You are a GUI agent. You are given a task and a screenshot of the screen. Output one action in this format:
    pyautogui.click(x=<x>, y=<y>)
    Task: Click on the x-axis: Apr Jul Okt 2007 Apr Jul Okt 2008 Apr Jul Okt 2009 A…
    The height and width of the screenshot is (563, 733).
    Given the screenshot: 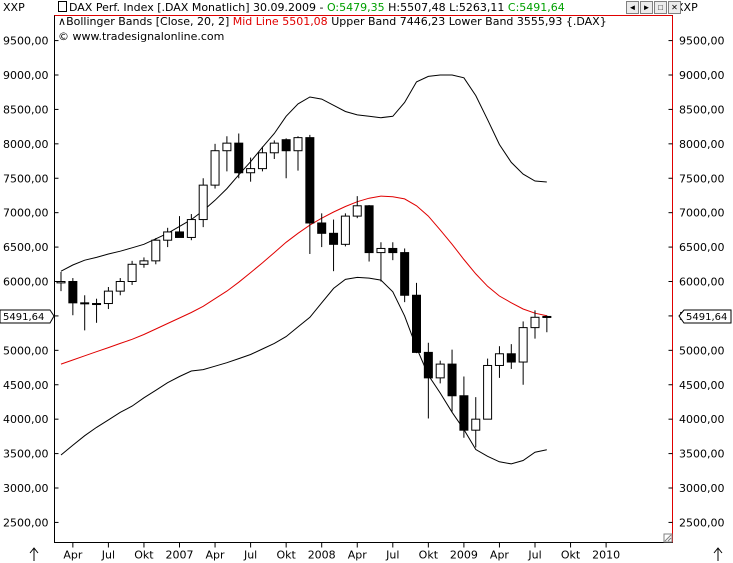 What is the action you would take?
    pyautogui.click(x=341, y=552)
    